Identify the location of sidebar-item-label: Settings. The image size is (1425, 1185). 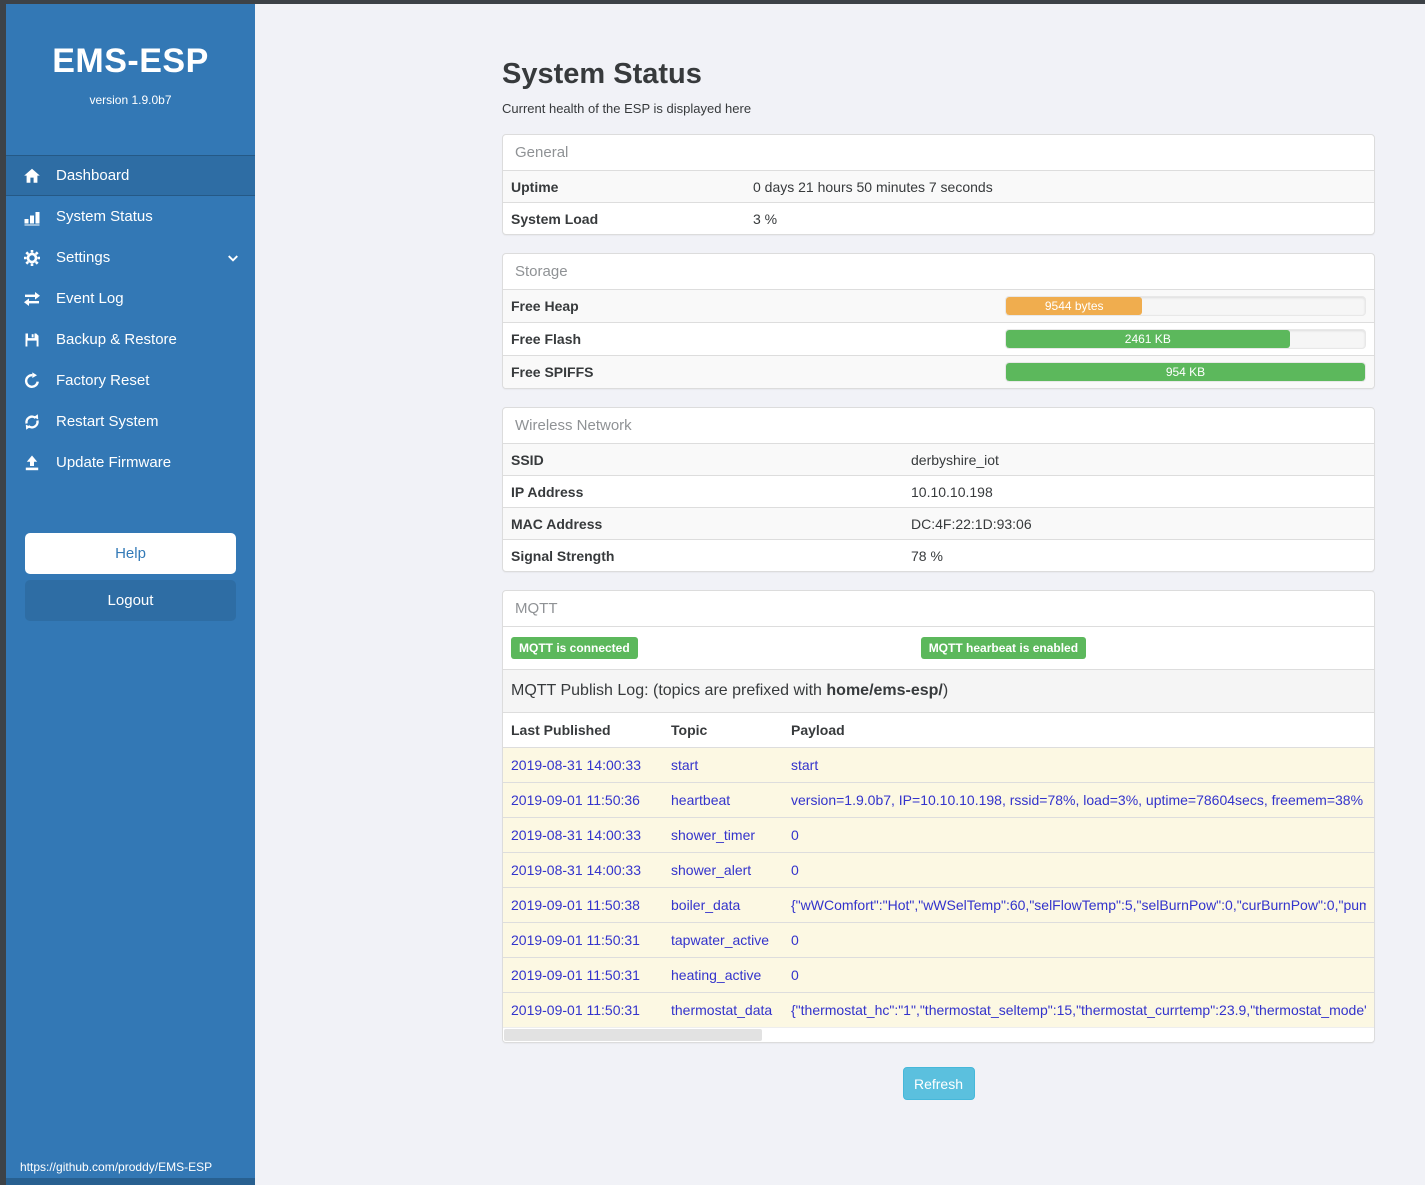
(83, 257).